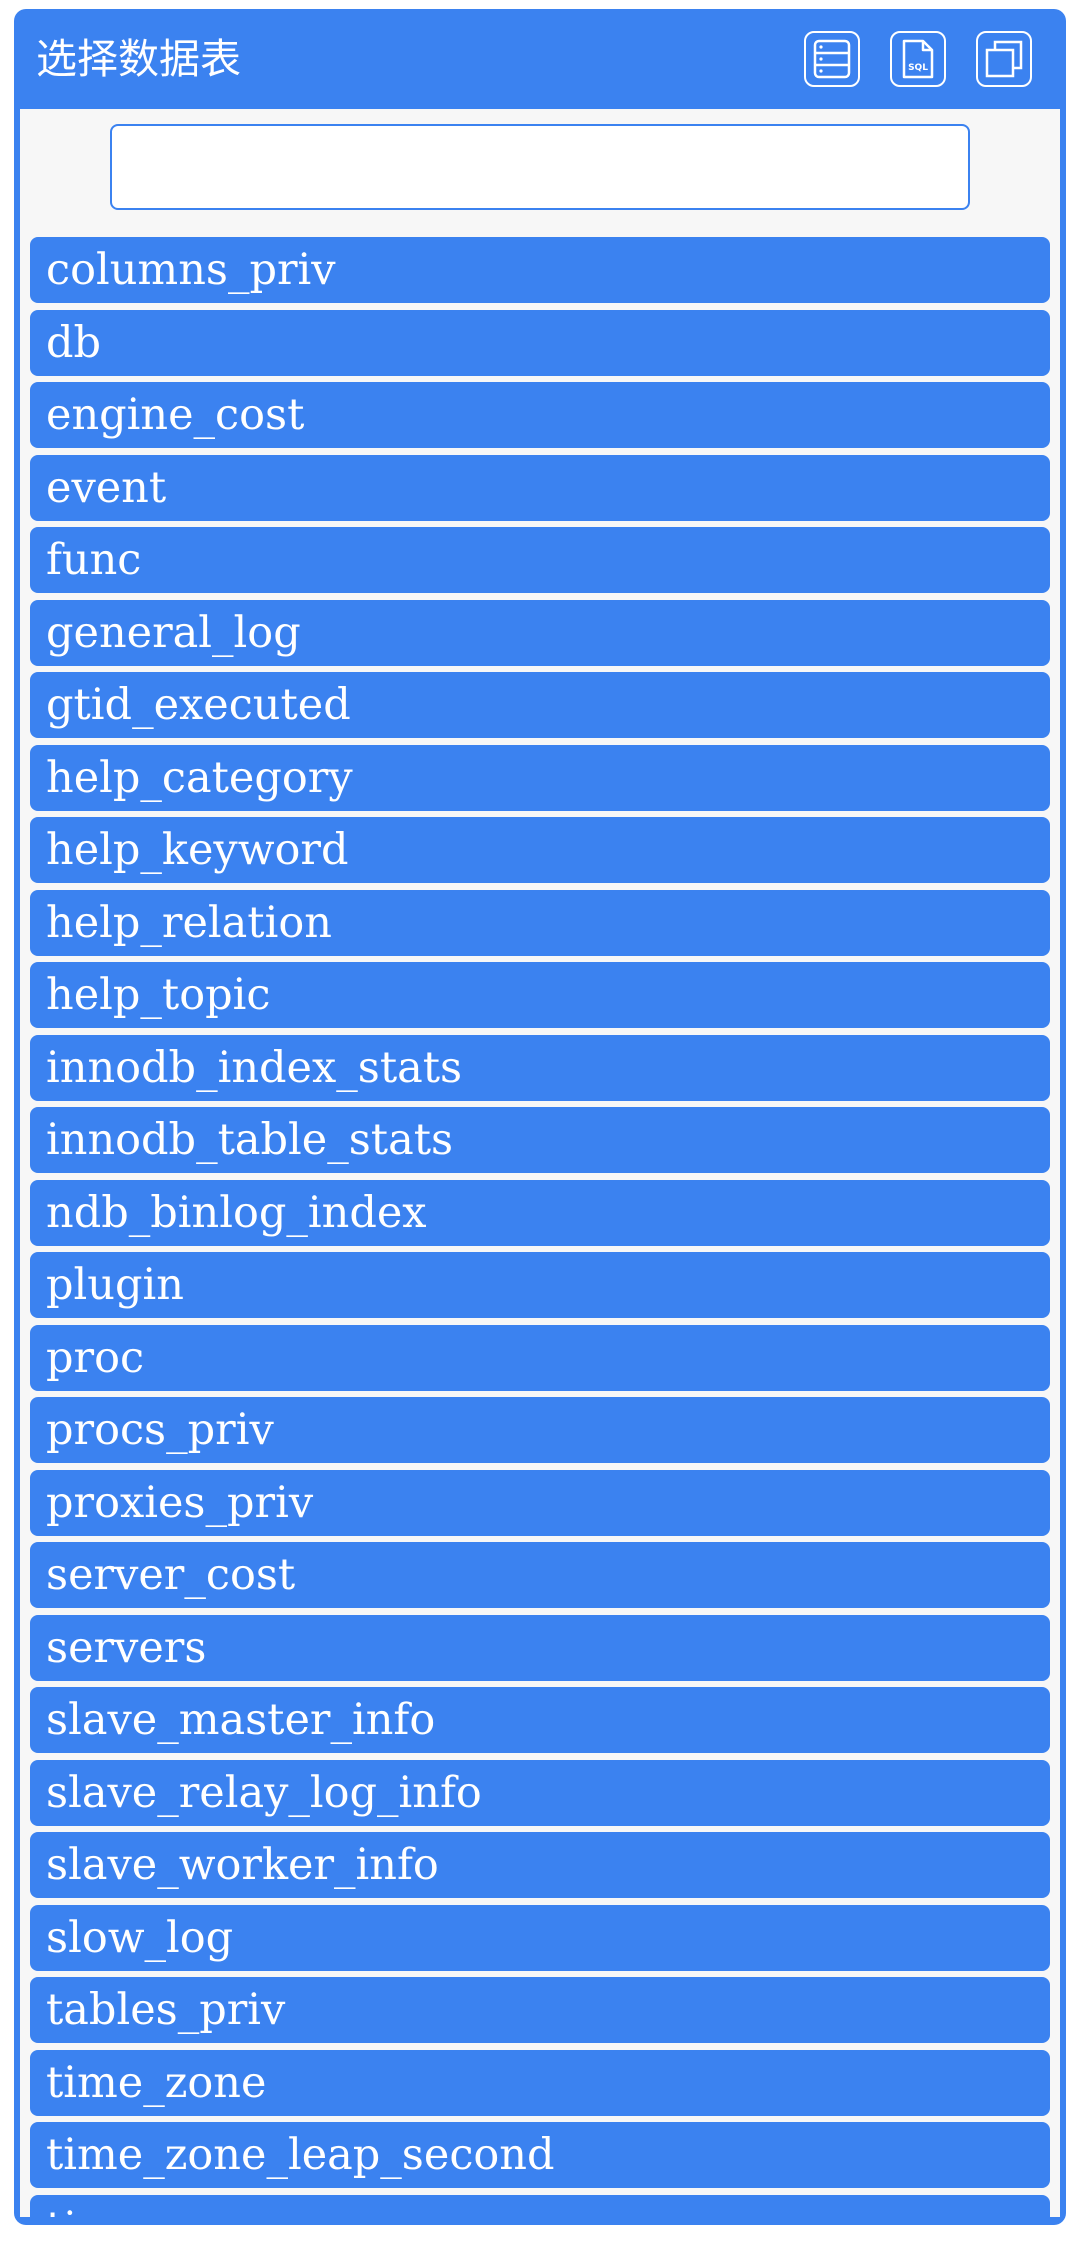 The width and height of the screenshot is (1080, 2245). I want to click on table-item: columns_priv, so click(540, 270).